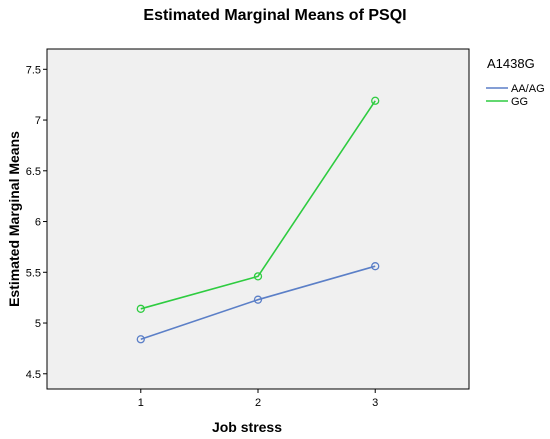 The height and width of the screenshot is (439, 550). I want to click on y-tick-label: 5.5, so click(33, 273).